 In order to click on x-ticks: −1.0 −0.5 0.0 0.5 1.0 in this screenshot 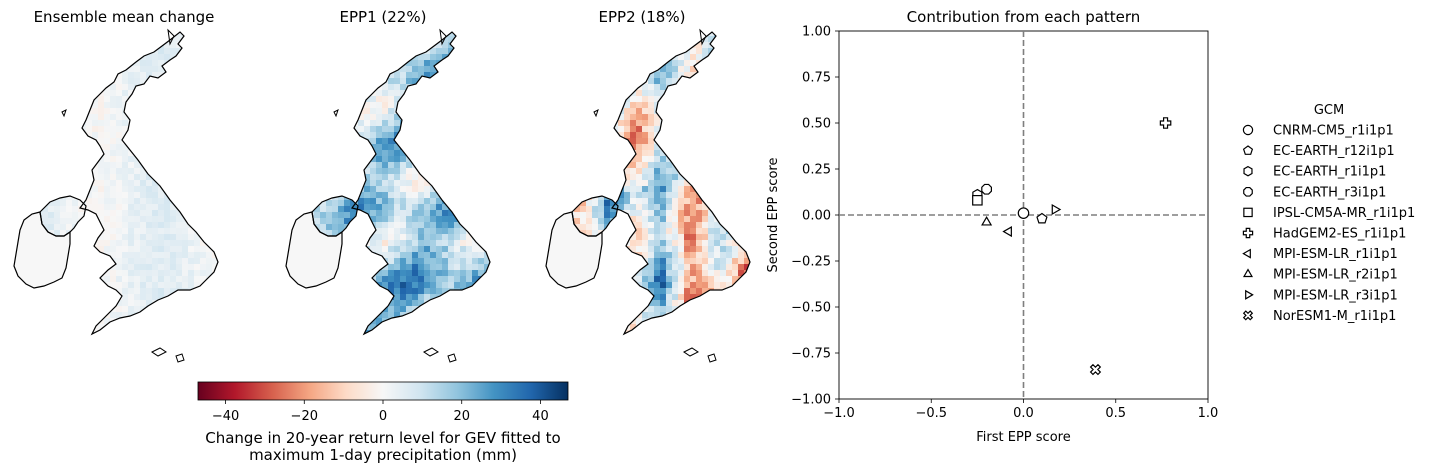, I will do `click(1020, 410)`.